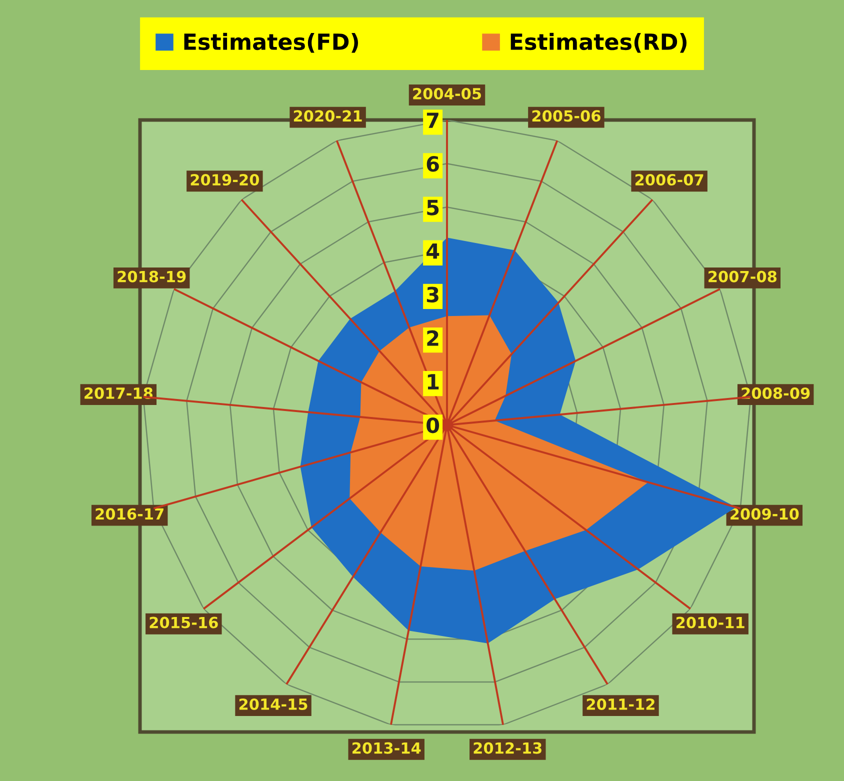 The image size is (844, 781). Describe the element at coordinates (271, 42) in the screenshot. I see `legend-label: Estimates(FD)` at that location.